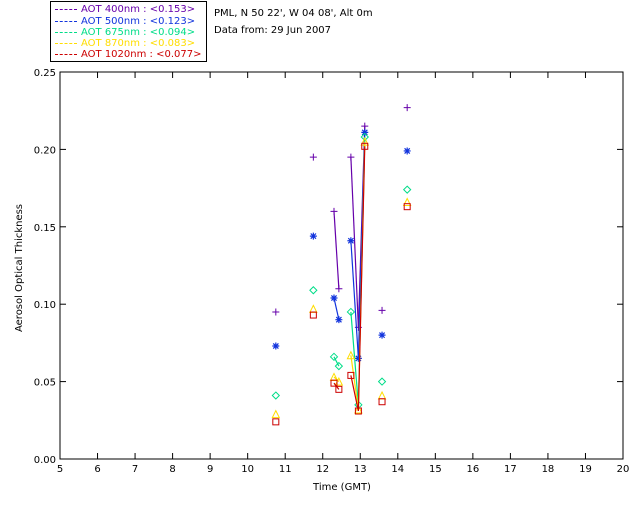  Describe the element at coordinates (472, 469) in the screenshot. I see `x-tick-label: 16` at that location.